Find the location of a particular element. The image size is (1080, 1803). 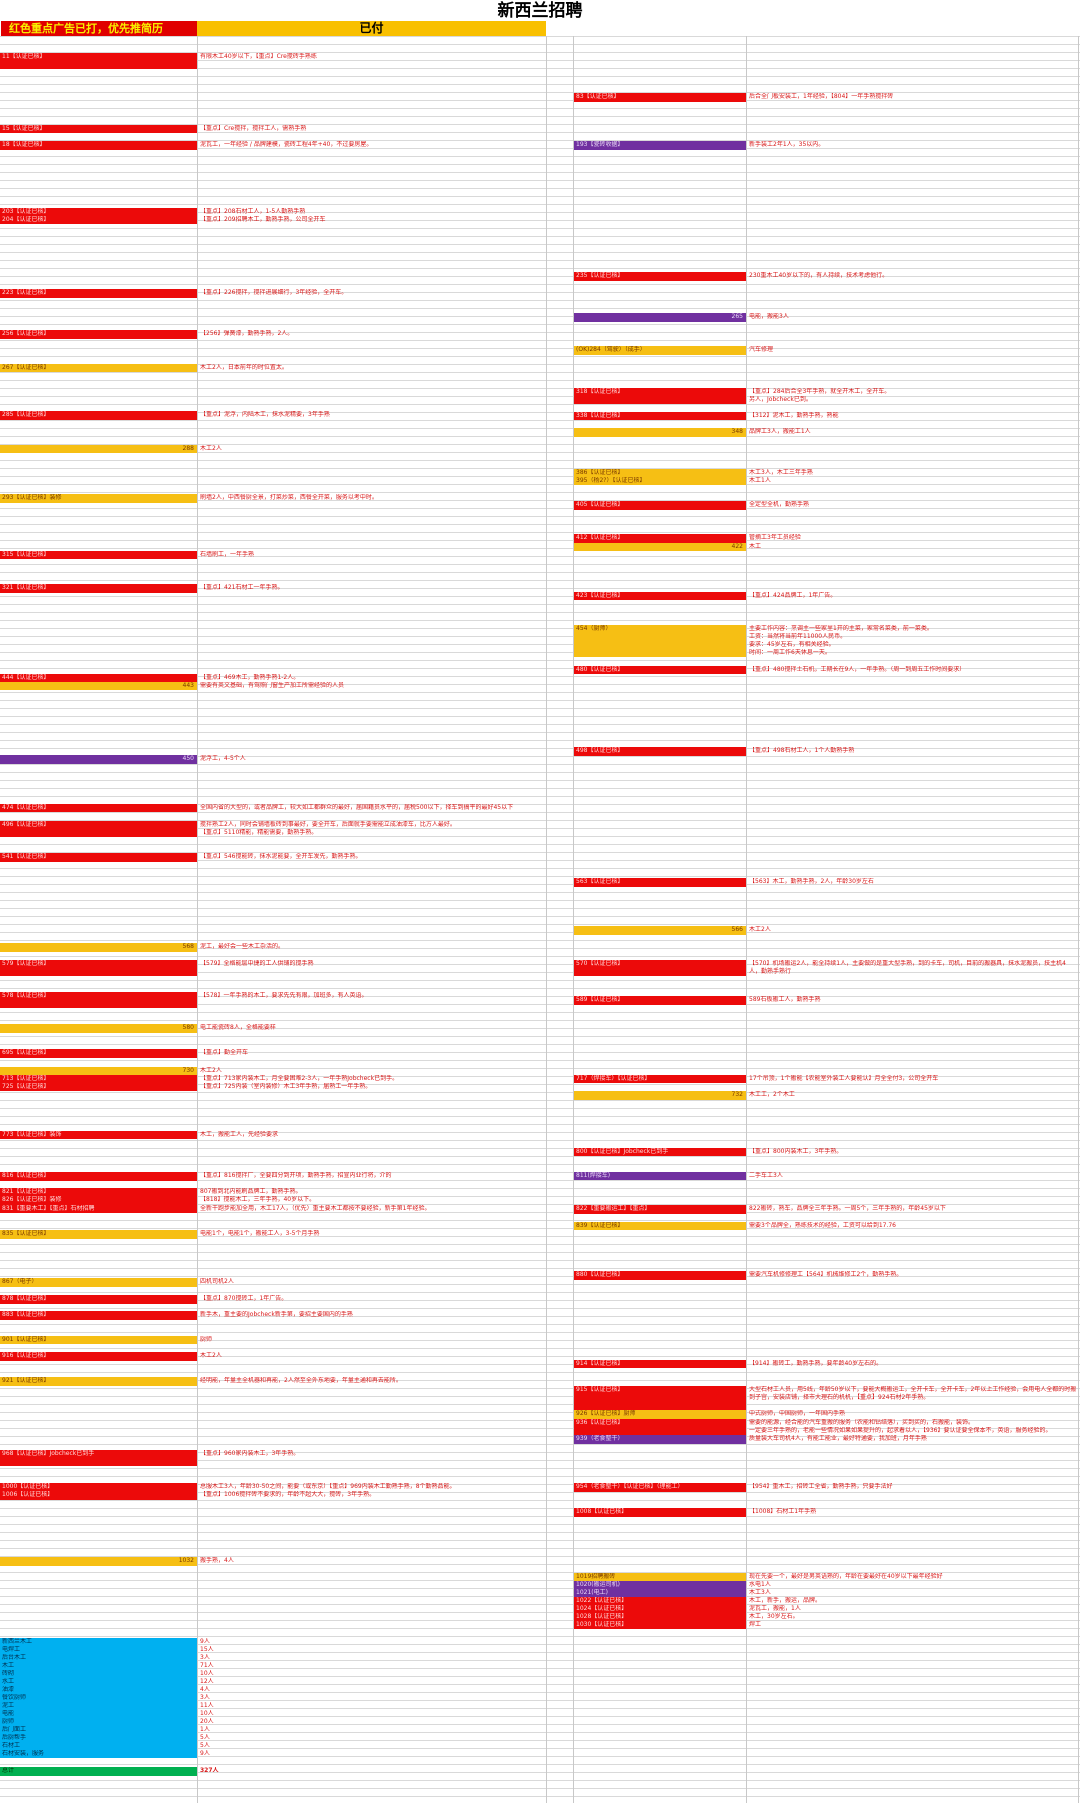

right-job-id-cell: 880【认证已核】 is located at coordinates (660, 1275).